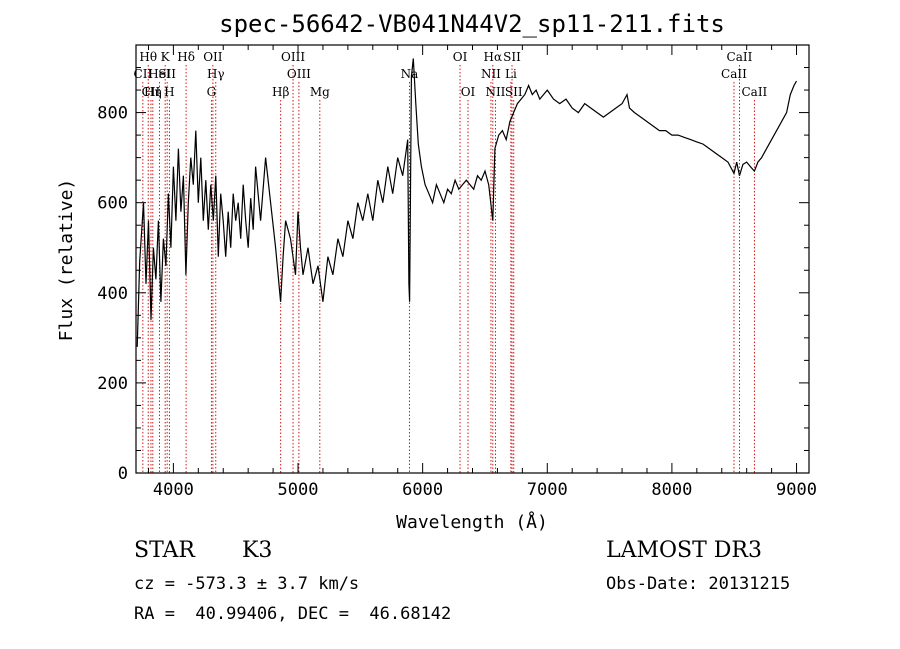  What do you see at coordinates (212, 92) in the screenshot?
I see `line-marker-label: G` at bounding box center [212, 92].